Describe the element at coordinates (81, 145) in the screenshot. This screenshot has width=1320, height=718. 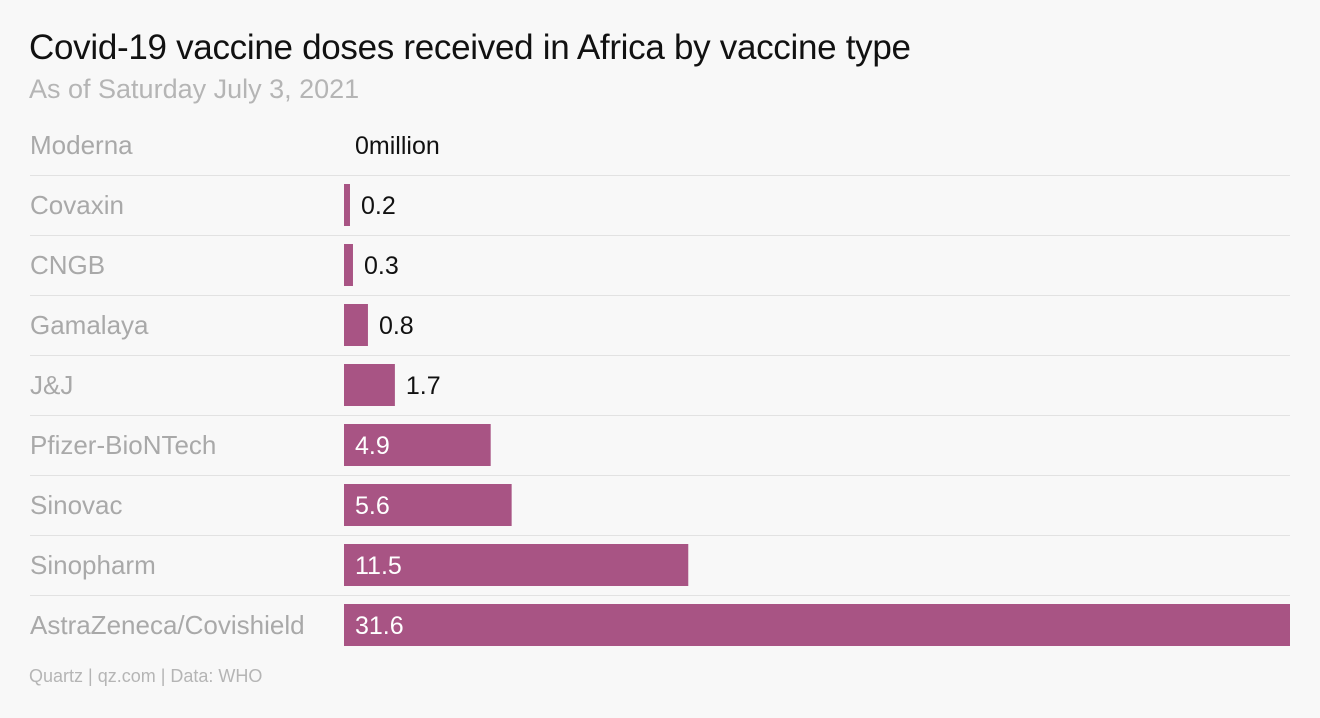
I see `category-label: Moderna` at that location.